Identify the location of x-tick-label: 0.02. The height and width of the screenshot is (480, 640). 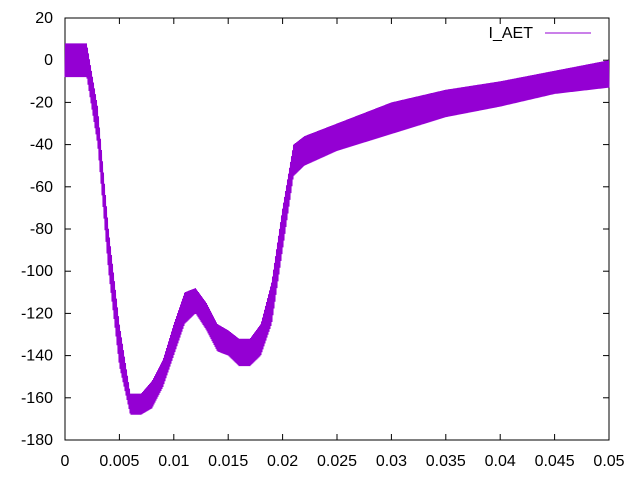
(282, 461).